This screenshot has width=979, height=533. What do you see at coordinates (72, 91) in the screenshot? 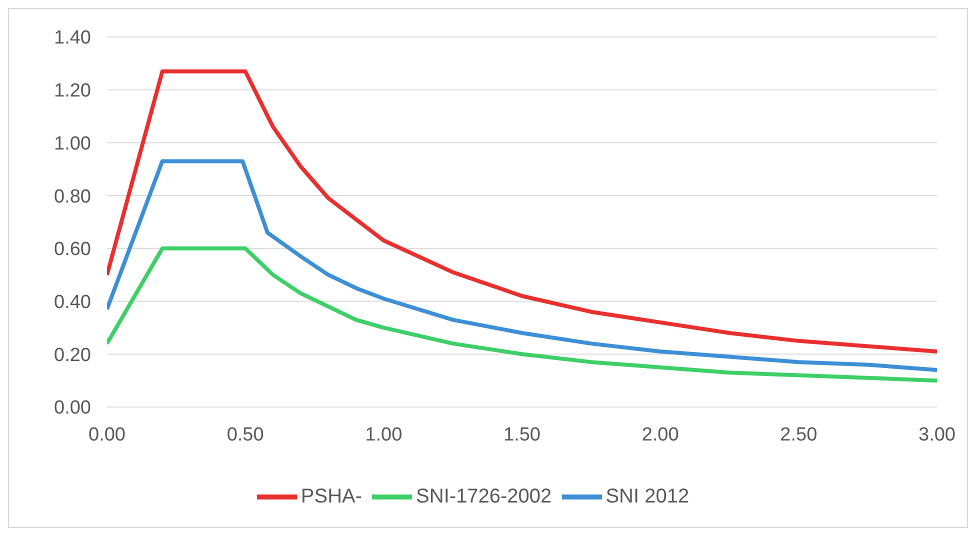
I see `y-tick-label: 1.20` at bounding box center [72, 91].